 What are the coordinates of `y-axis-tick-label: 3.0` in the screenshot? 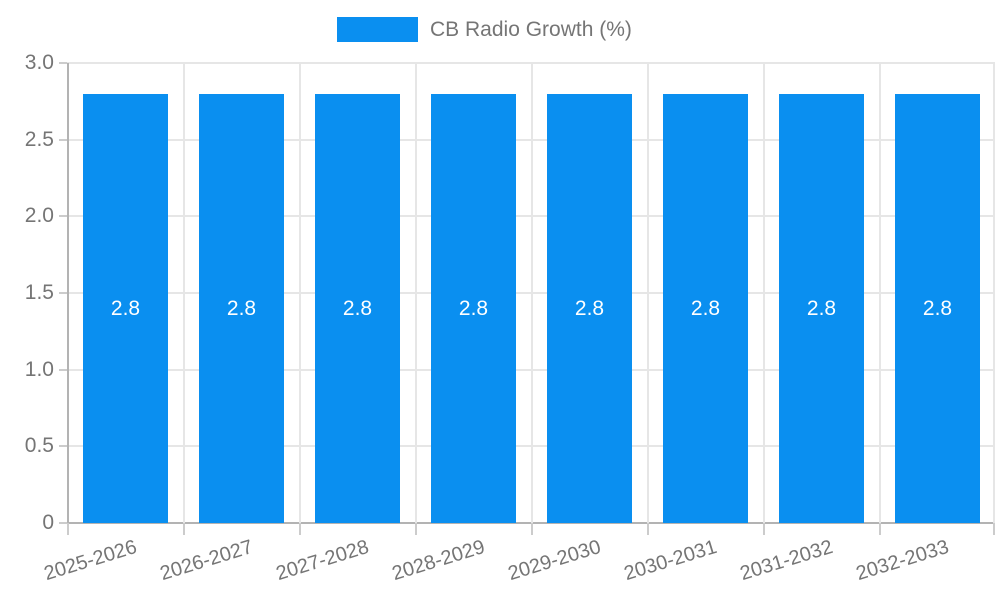 It's located at (39, 62).